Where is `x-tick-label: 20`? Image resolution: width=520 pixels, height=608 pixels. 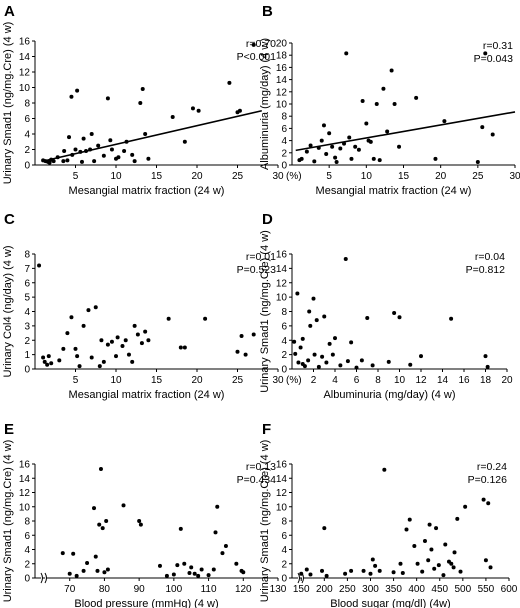 x-tick-label: 20 is located at coordinates (507, 380).